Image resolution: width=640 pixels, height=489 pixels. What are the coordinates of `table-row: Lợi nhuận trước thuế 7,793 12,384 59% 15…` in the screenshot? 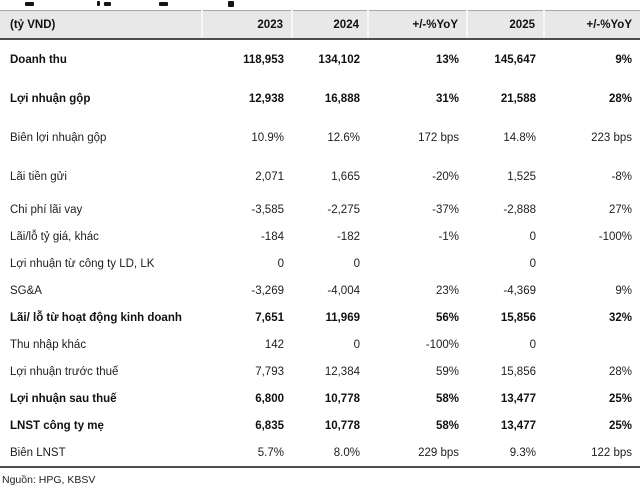 It's located at (320, 371).